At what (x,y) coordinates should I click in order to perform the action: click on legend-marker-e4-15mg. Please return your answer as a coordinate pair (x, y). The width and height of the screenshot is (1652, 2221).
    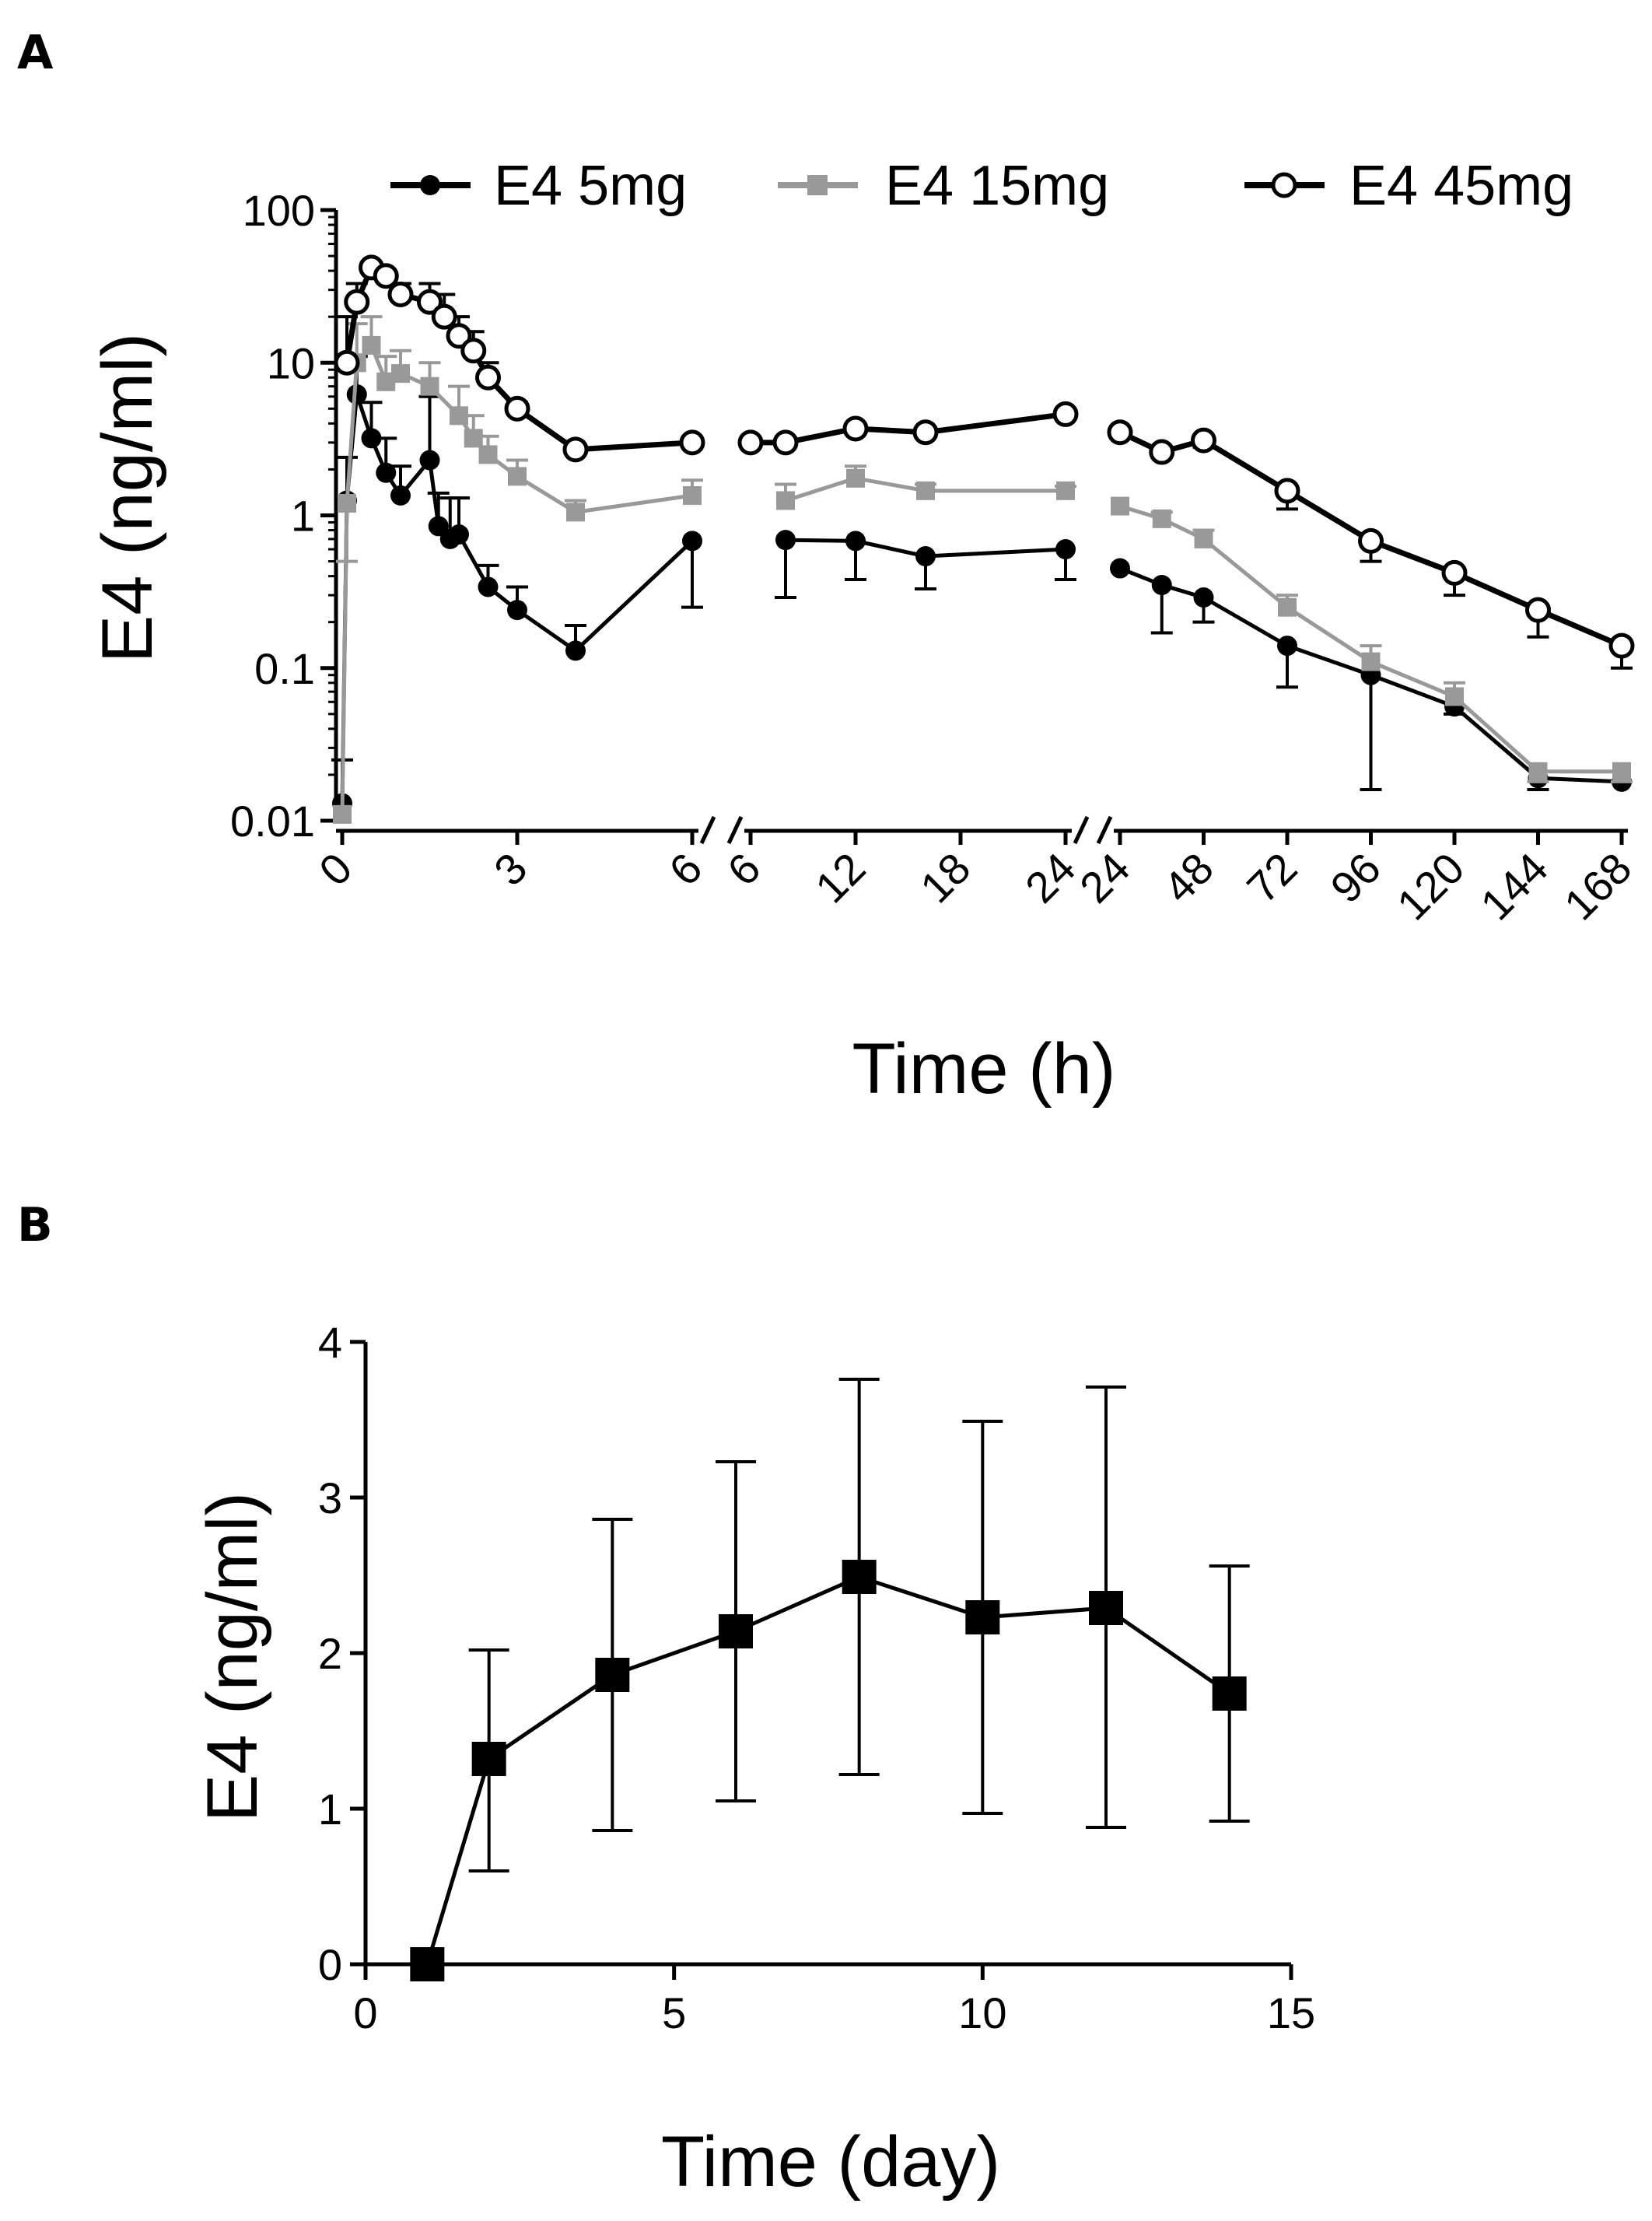
    Looking at the image, I should click on (818, 185).